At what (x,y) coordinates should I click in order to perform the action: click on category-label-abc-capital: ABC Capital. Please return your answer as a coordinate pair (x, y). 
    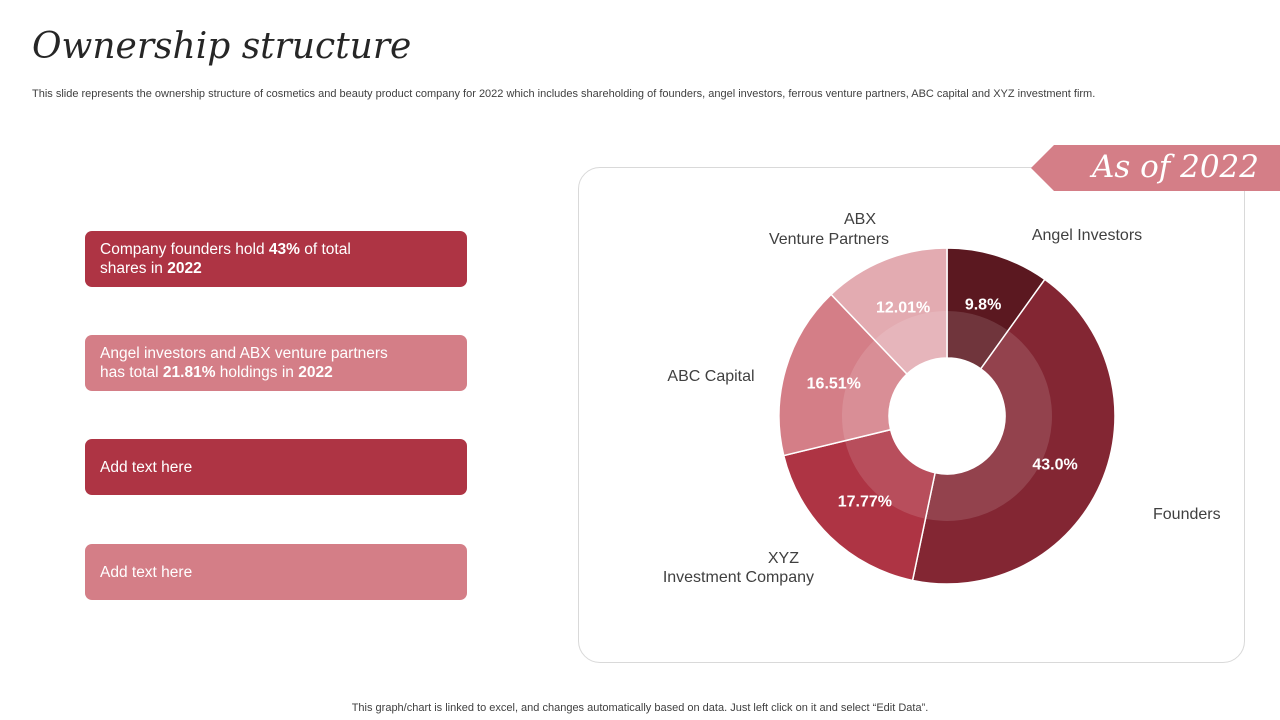
    Looking at the image, I should click on (710, 376).